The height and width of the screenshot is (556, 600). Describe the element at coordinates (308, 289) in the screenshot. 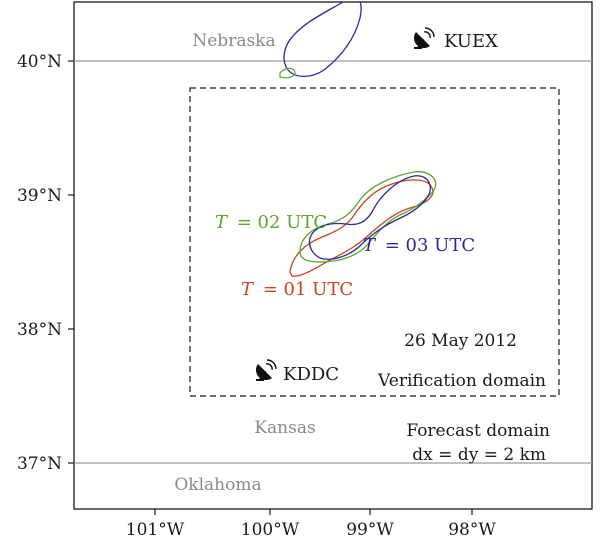

I see `storm-label-01utc-value: = 01 UTC` at that location.